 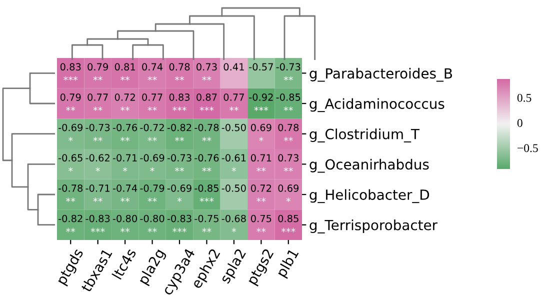 I want to click on data-label: -0.79 **, so click(x=152, y=193).